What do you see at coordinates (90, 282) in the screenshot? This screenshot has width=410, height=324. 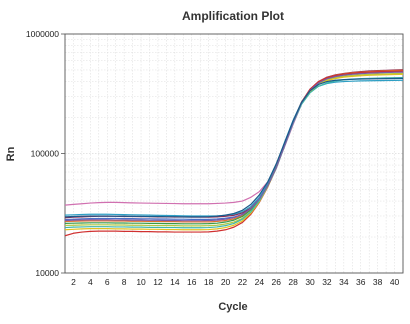 I see `x-tick-label: 4` at bounding box center [90, 282].